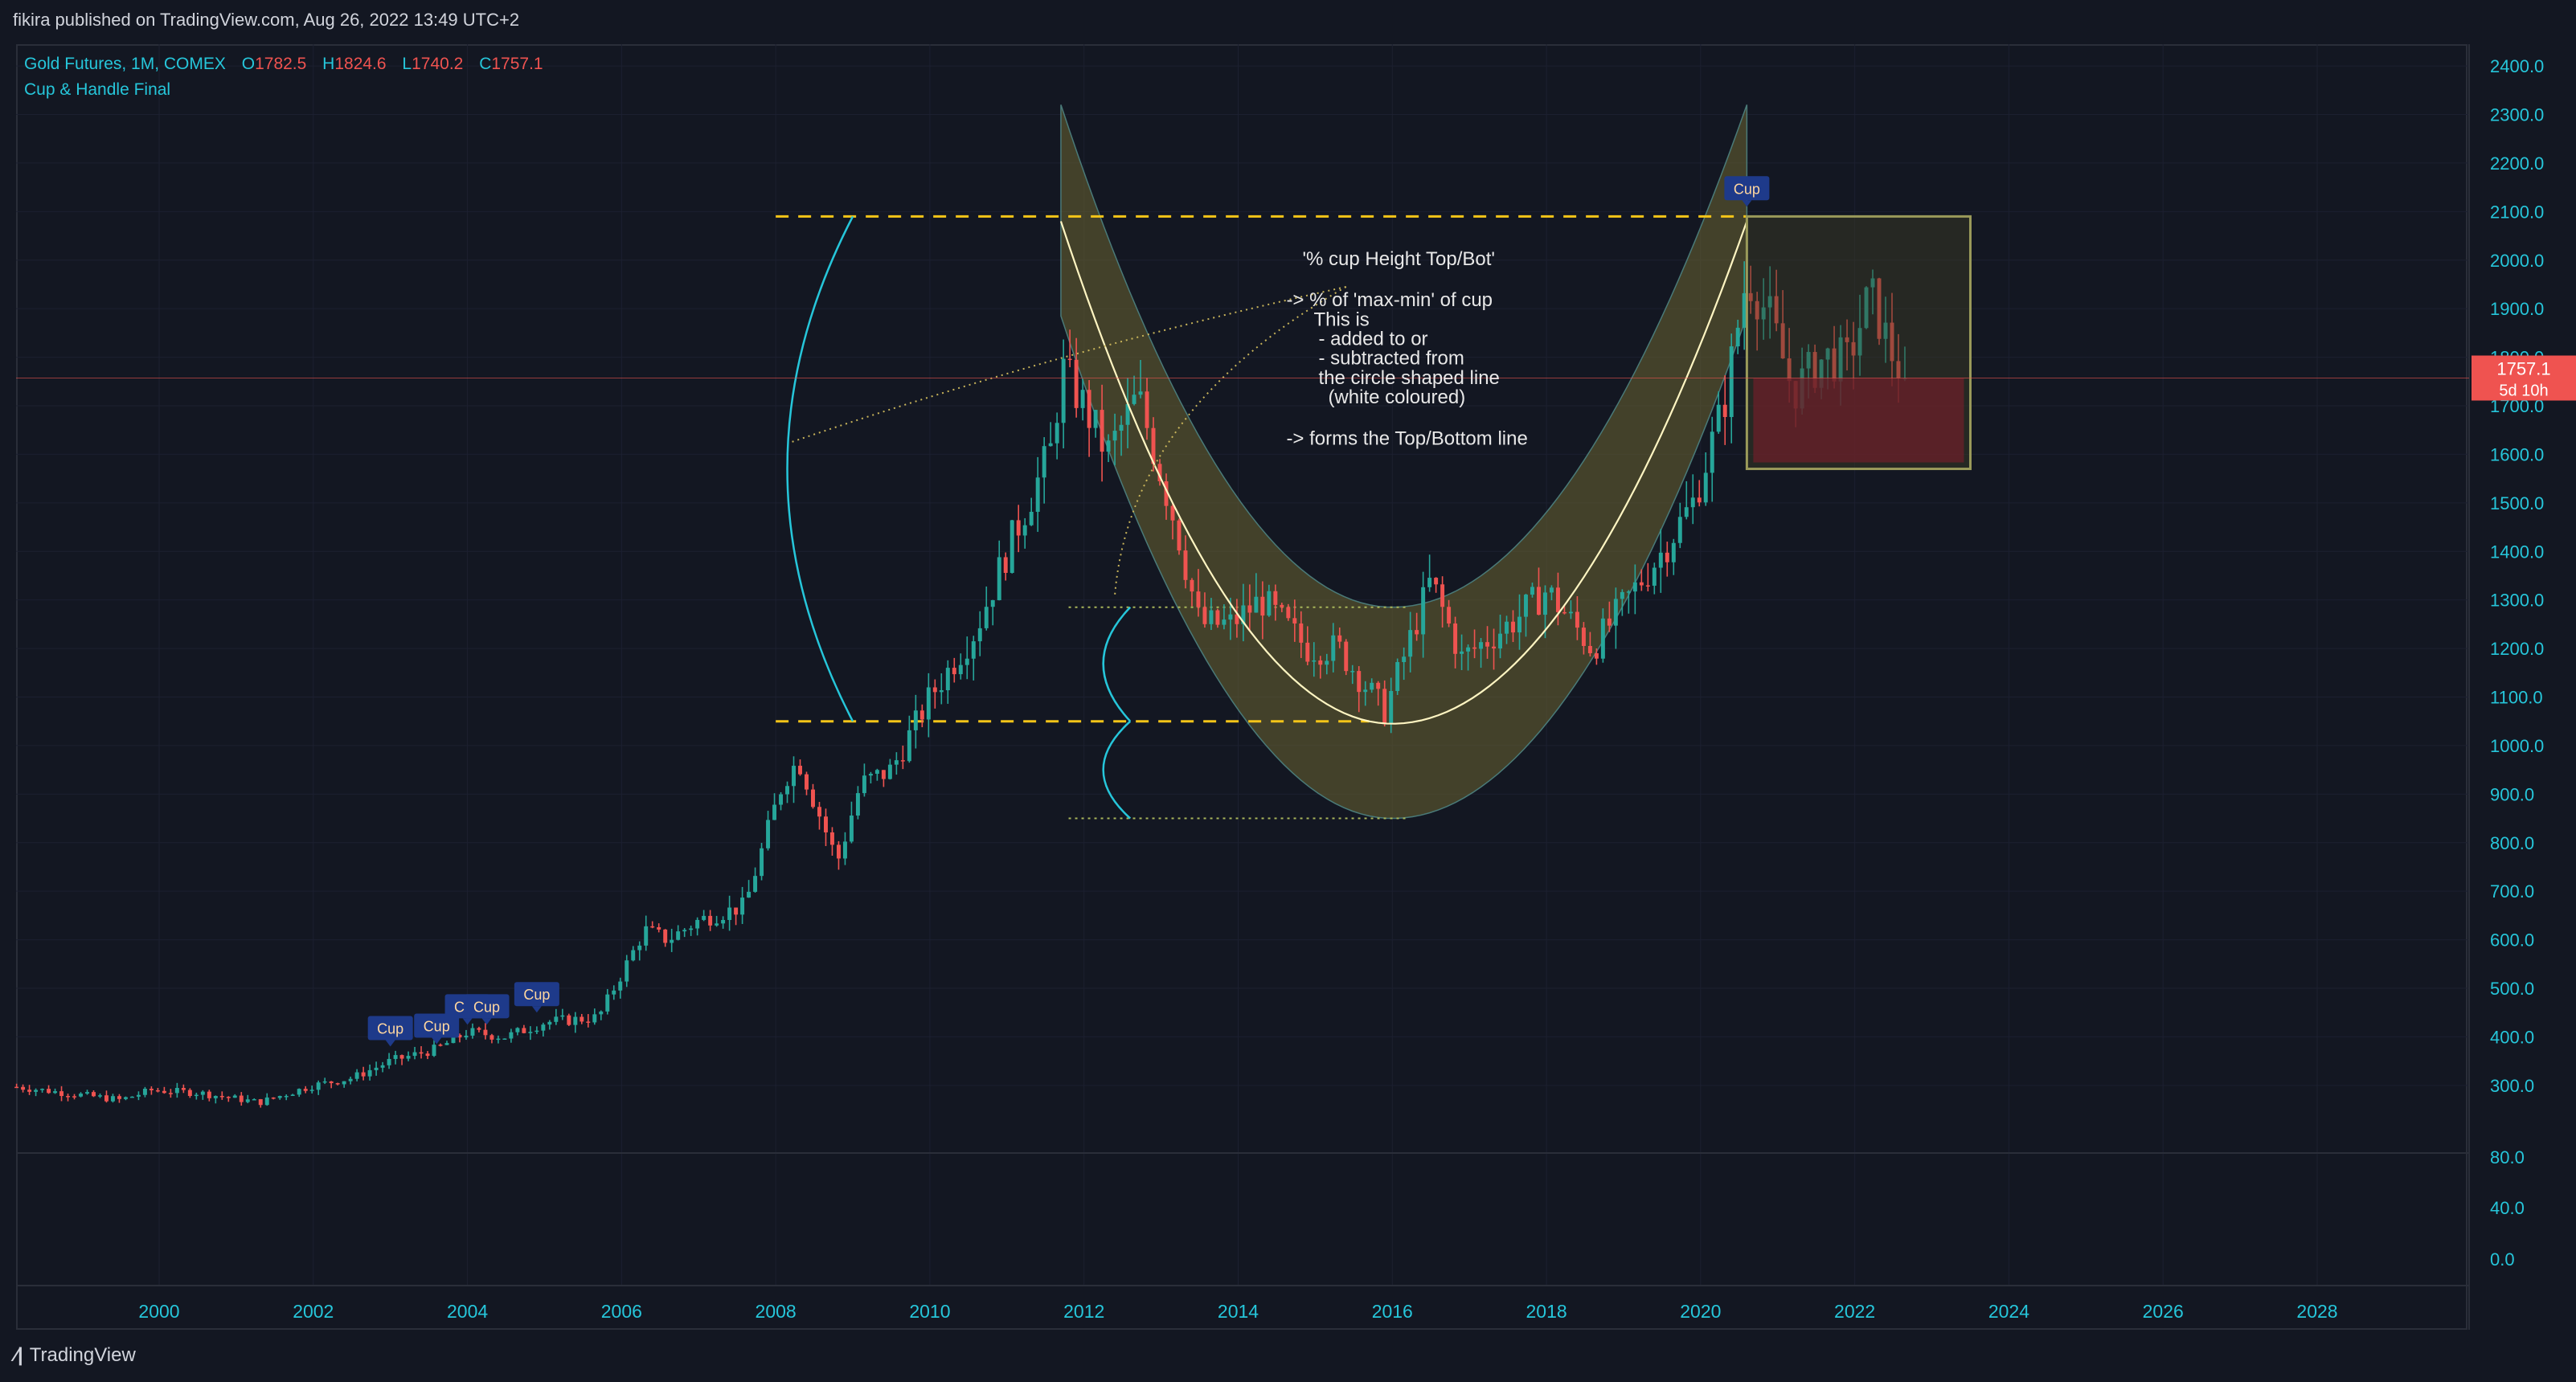 This screenshot has height=1382, width=2576. Describe the element at coordinates (75, 1355) in the screenshot. I see `tradingview-logo: ⁄| TradingView` at that location.